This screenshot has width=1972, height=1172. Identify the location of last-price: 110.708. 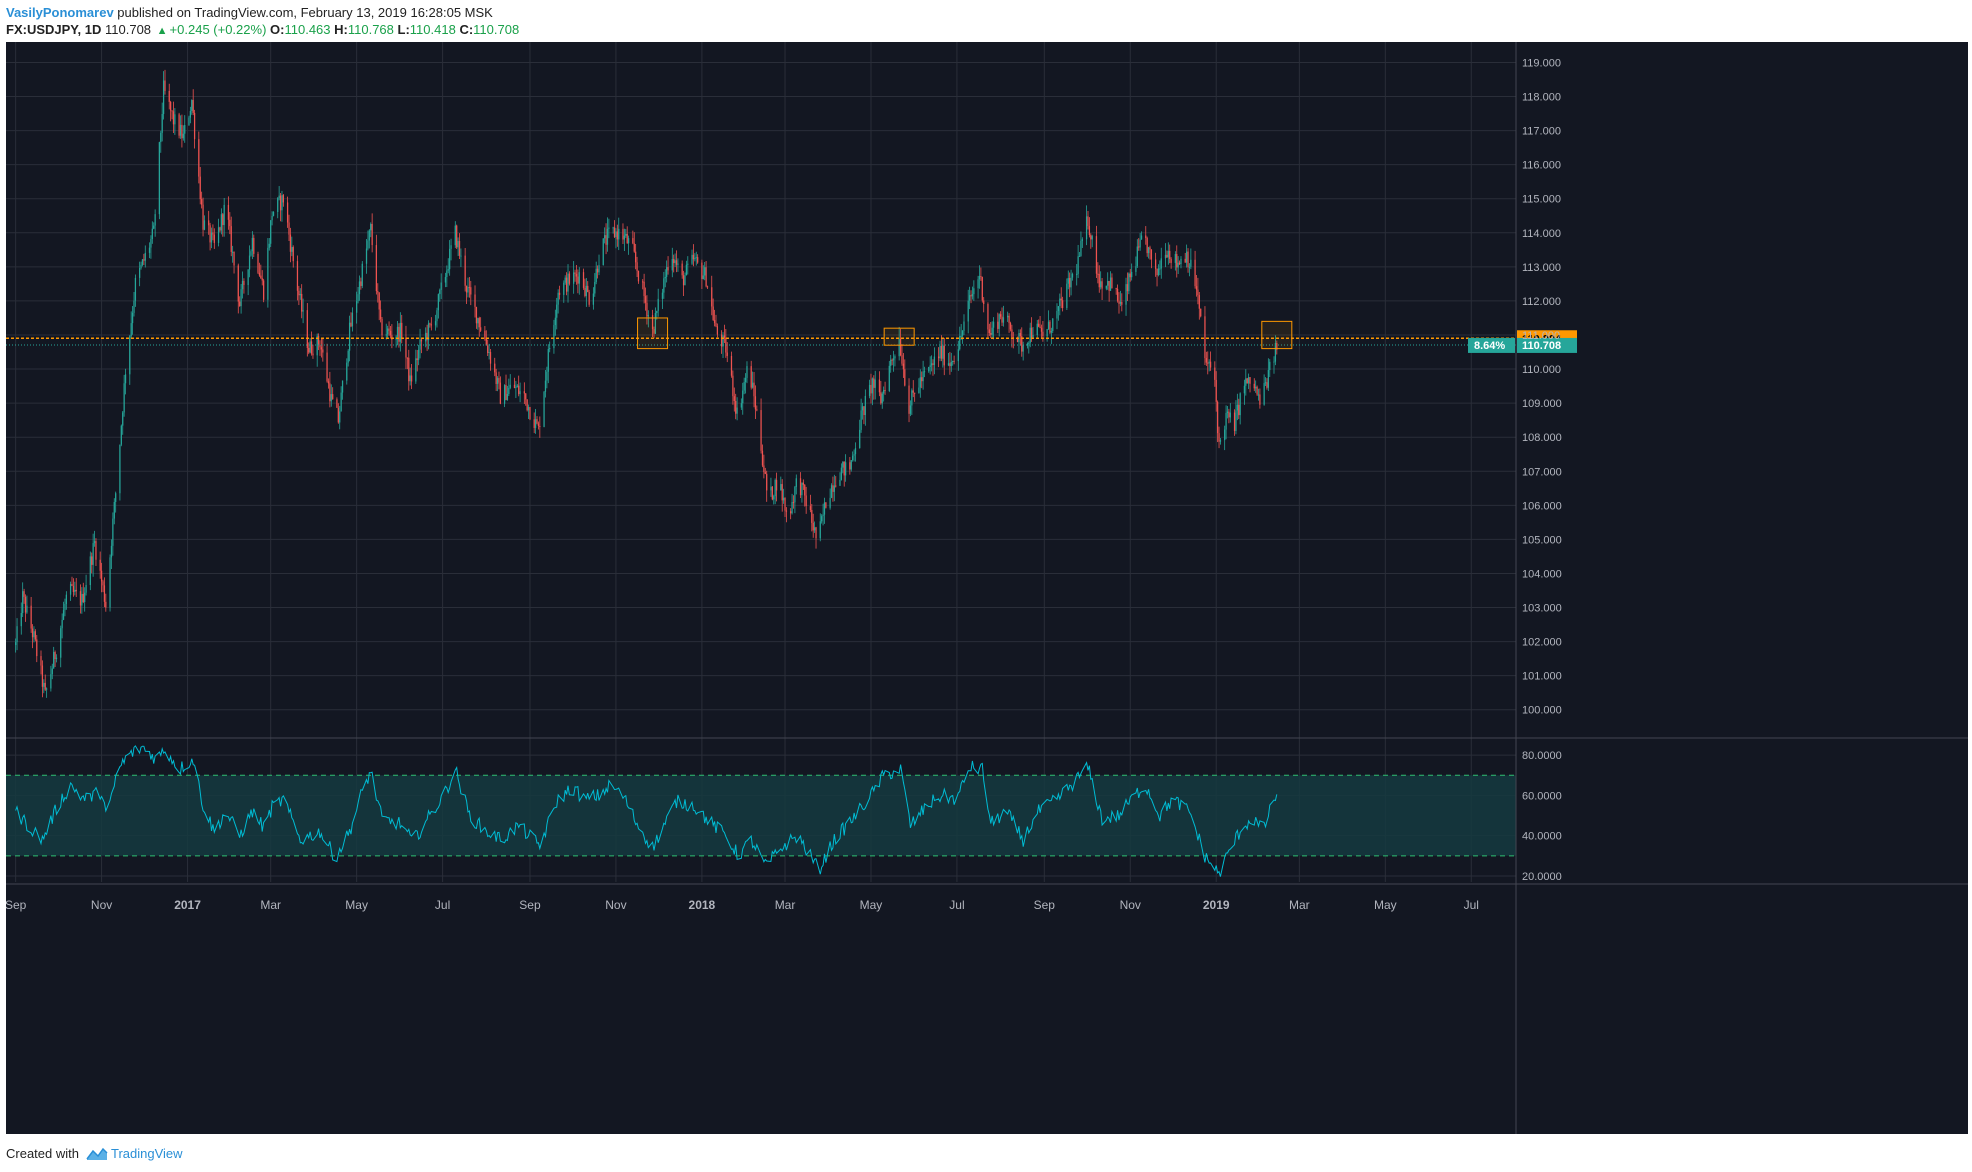
(128, 29).